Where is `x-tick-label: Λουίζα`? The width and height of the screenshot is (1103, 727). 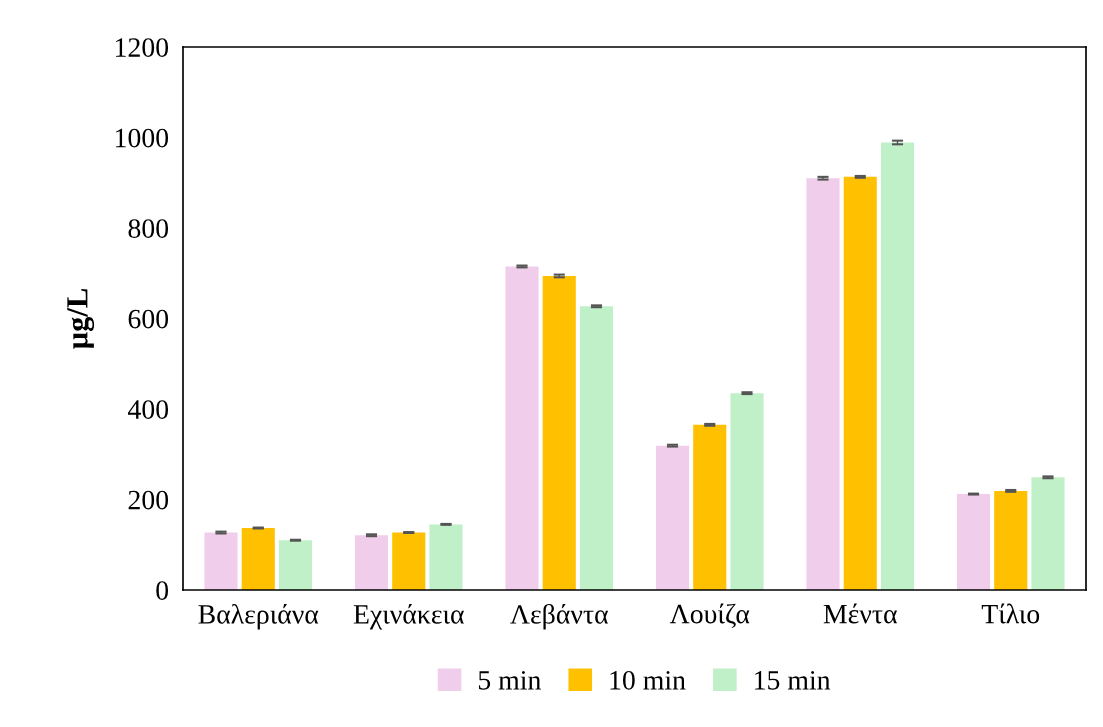
x-tick-label: Λουίζα is located at coordinates (709, 616).